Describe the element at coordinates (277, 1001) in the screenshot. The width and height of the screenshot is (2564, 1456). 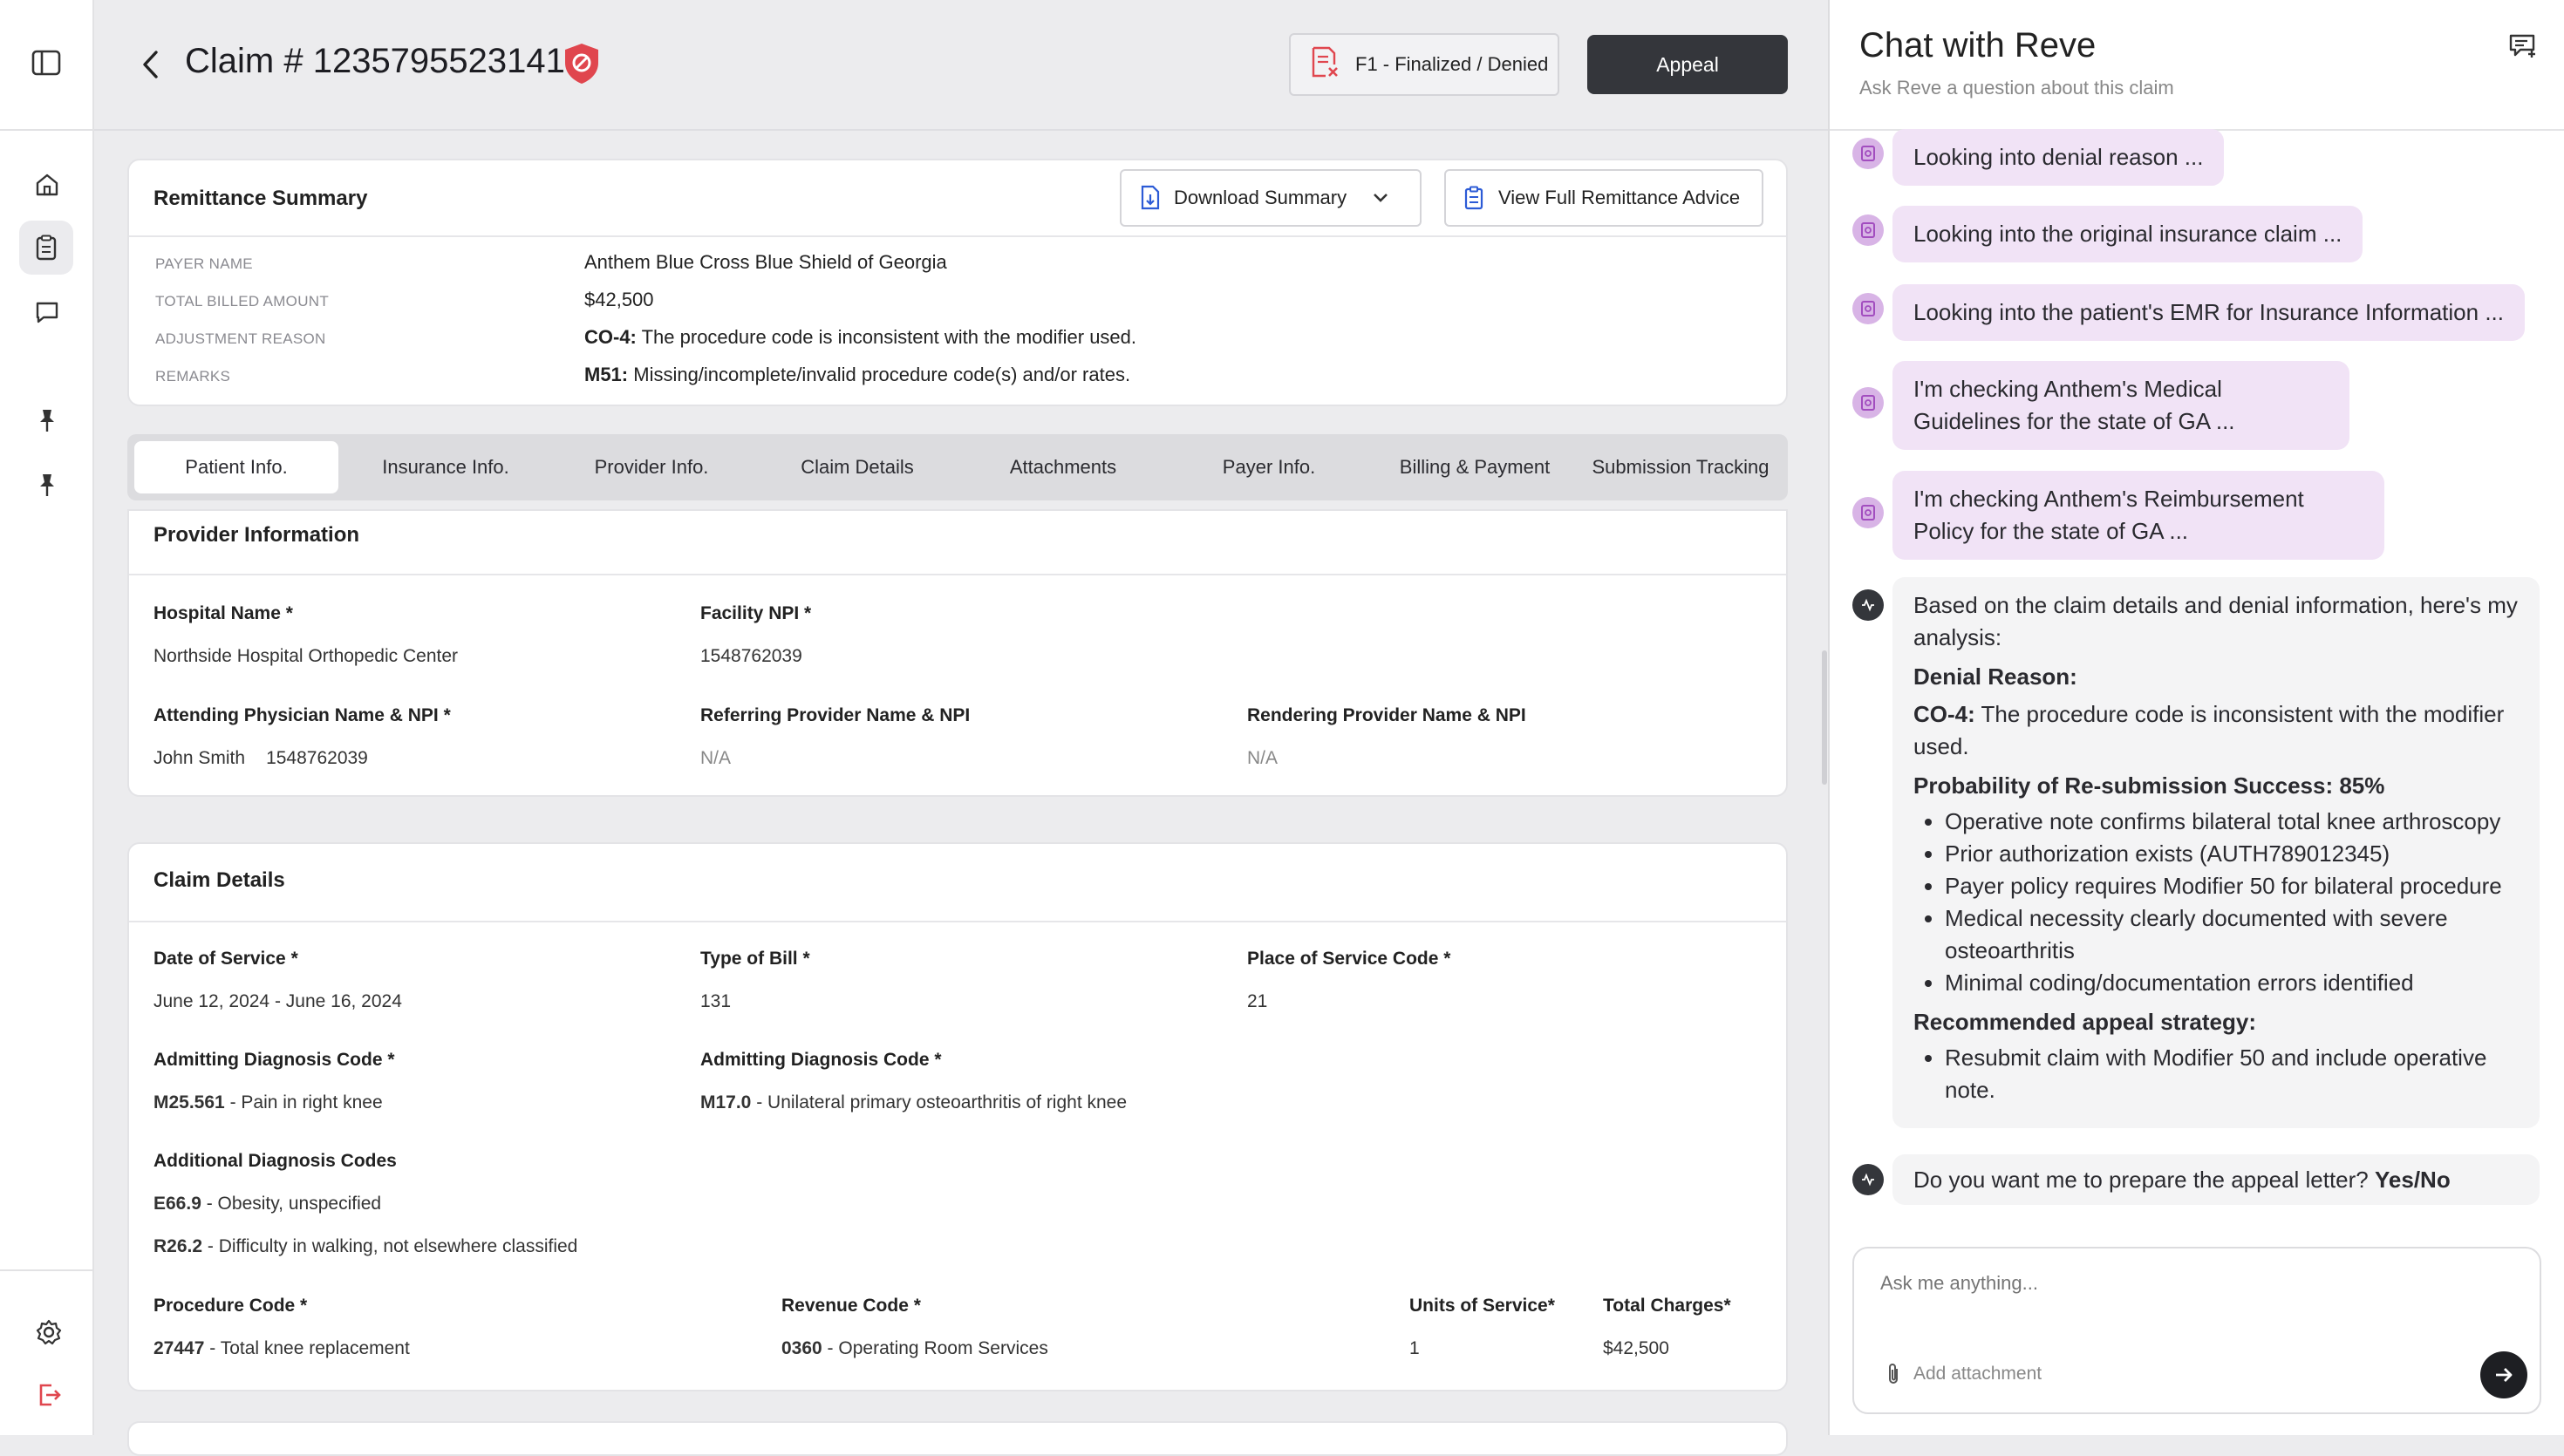
I see `date-of-service-value: June 12, 2024 - June 16, 2024` at that location.